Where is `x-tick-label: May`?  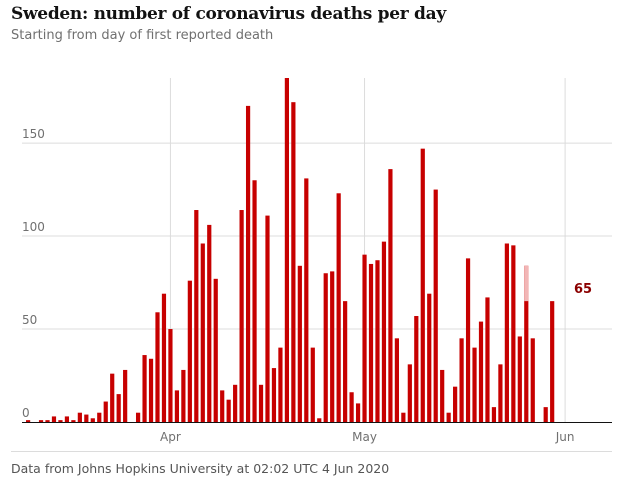
x-tick-label: May is located at coordinates (364, 437).